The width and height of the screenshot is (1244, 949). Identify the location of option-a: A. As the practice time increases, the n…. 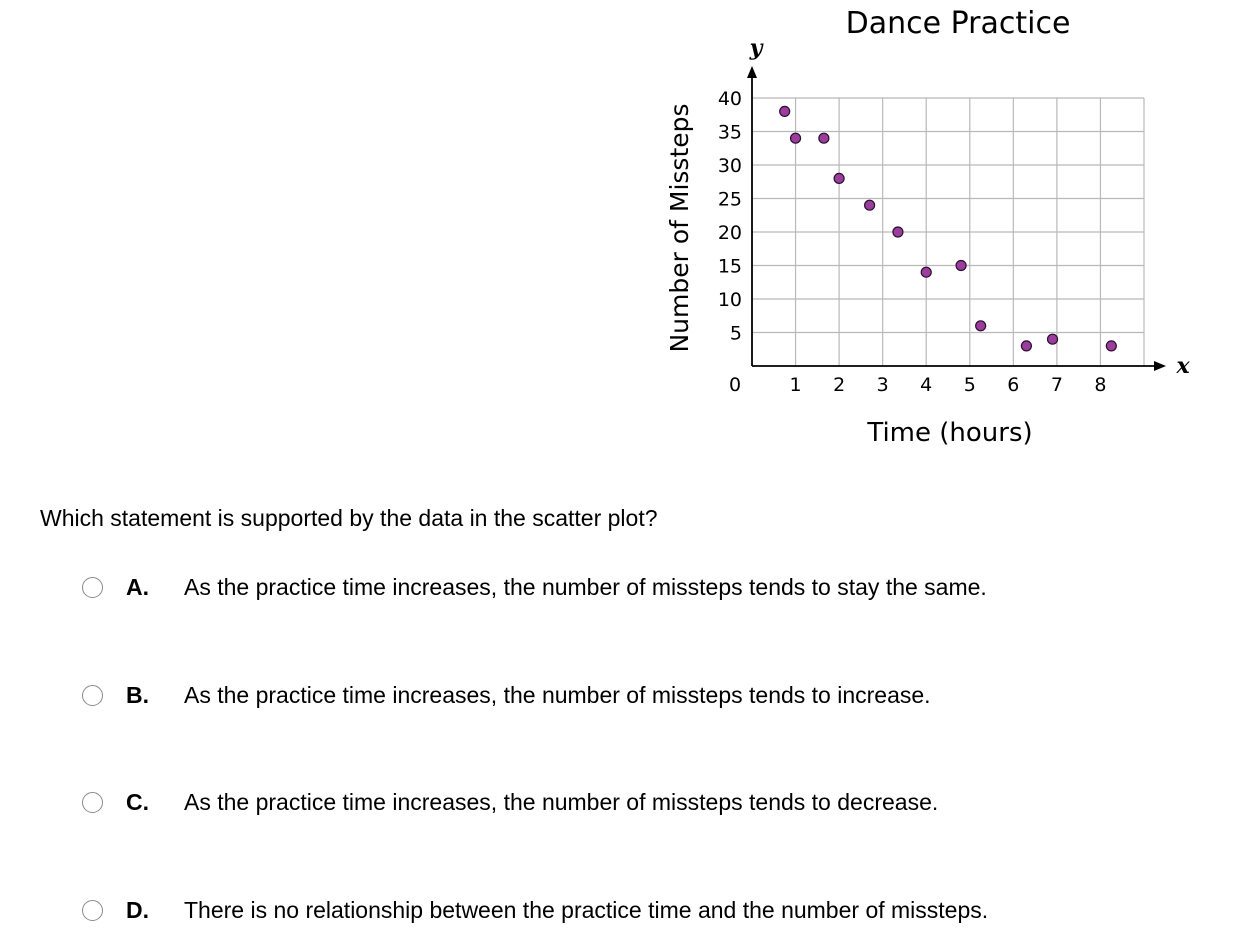
(534, 587).